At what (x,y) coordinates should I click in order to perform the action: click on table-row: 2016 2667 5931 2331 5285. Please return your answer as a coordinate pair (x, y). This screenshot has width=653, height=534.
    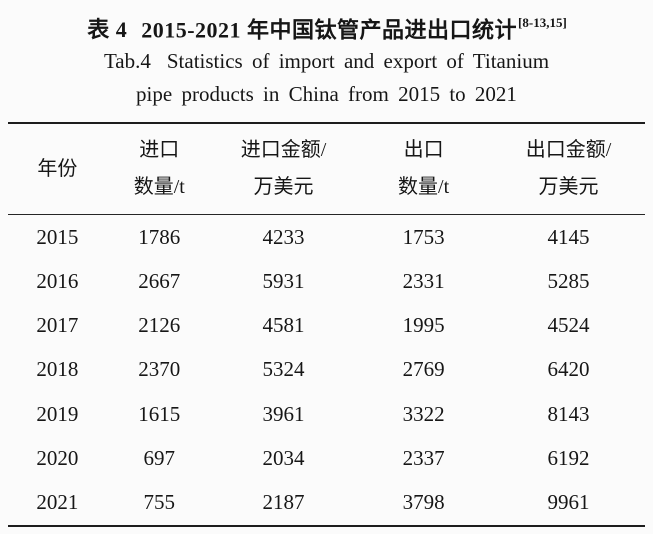
    Looking at the image, I should click on (326, 282).